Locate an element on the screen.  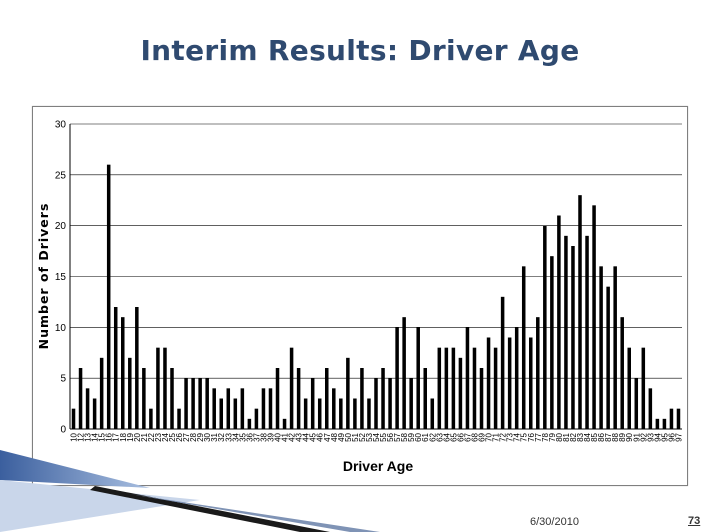
x-tick-label: 42 is located at coordinates (292, 436).